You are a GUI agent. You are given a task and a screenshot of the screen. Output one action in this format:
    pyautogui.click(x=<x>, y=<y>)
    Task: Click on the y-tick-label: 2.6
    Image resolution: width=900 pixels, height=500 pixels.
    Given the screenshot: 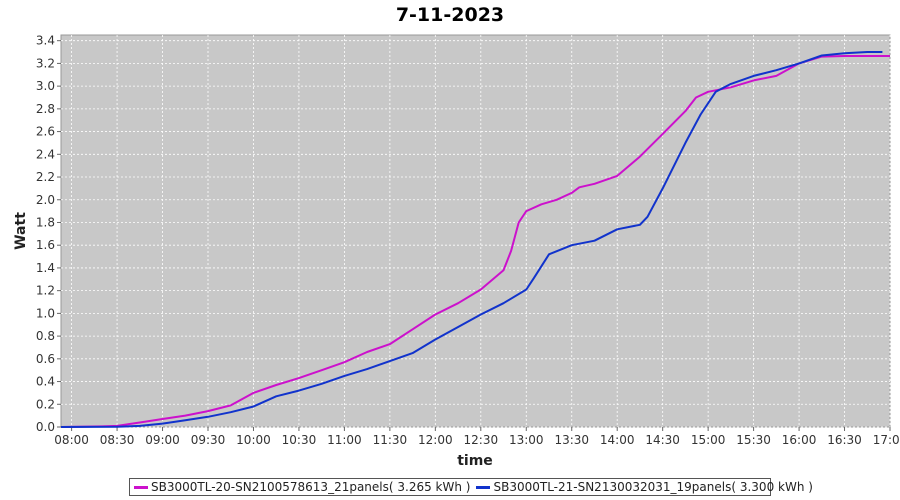 What is the action you would take?
    pyautogui.click(x=45, y=132)
    